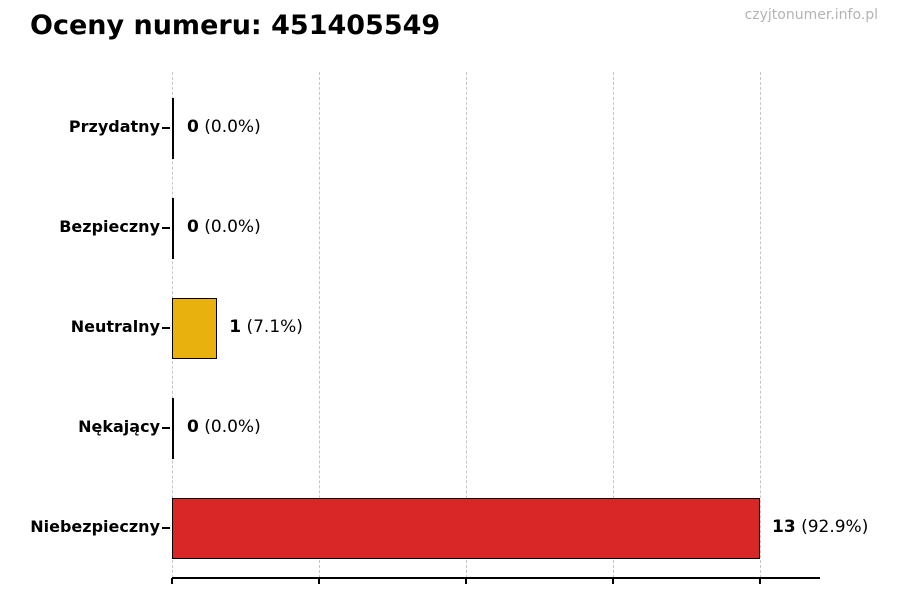  I want to click on value-count: 13, so click(784, 527).